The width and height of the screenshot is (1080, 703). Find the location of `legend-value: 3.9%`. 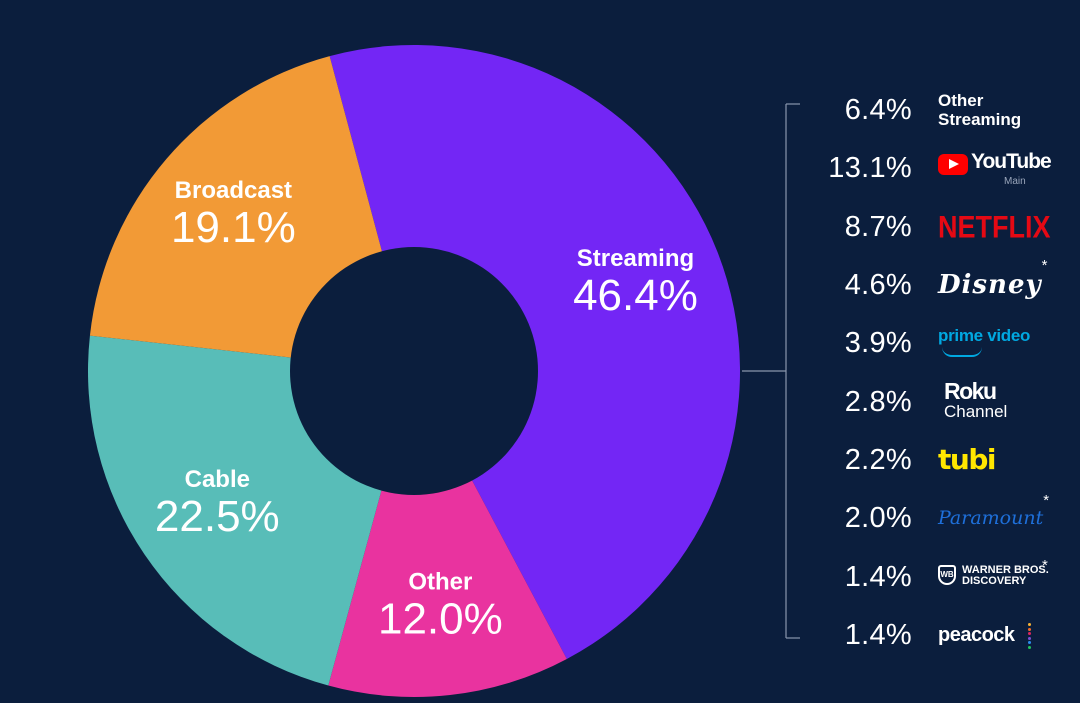

legend-value: 3.9% is located at coordinates (878, 343).